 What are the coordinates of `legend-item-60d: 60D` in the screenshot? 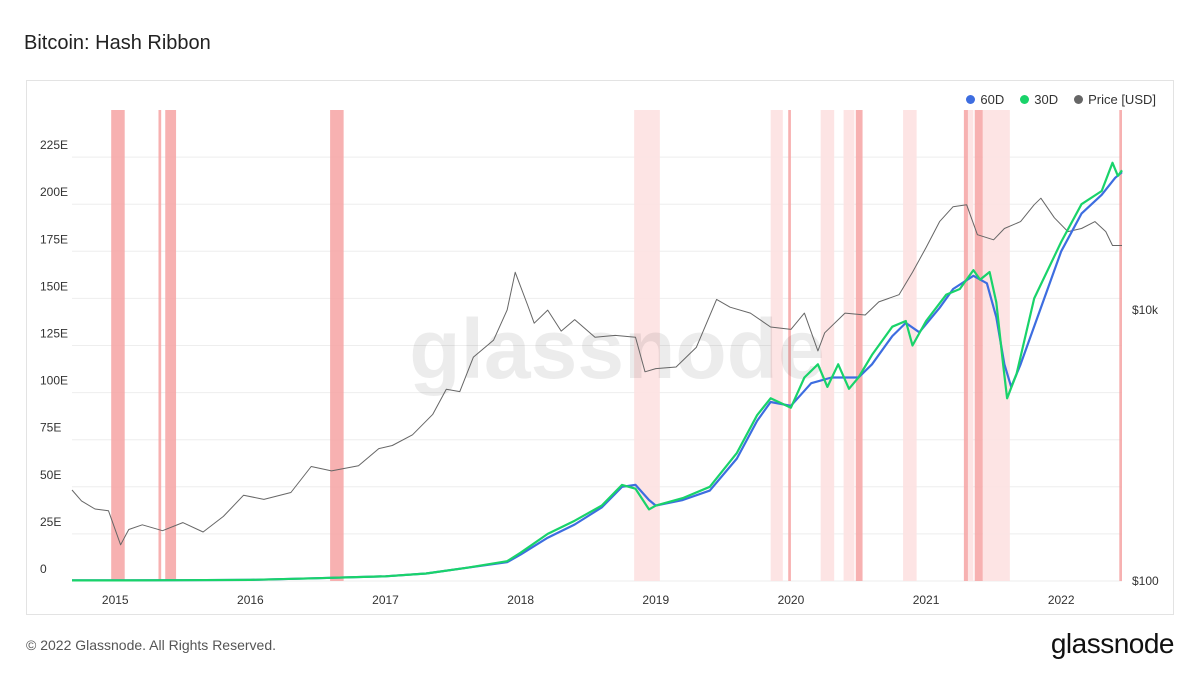 It's located at (985, 99).